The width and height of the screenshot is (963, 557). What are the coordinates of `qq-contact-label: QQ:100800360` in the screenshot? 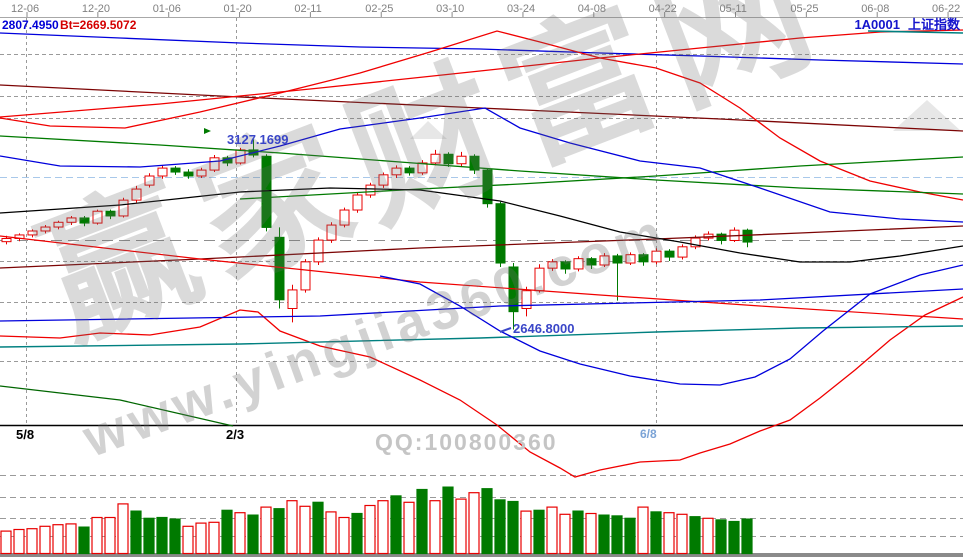 It's located at (466, 442).